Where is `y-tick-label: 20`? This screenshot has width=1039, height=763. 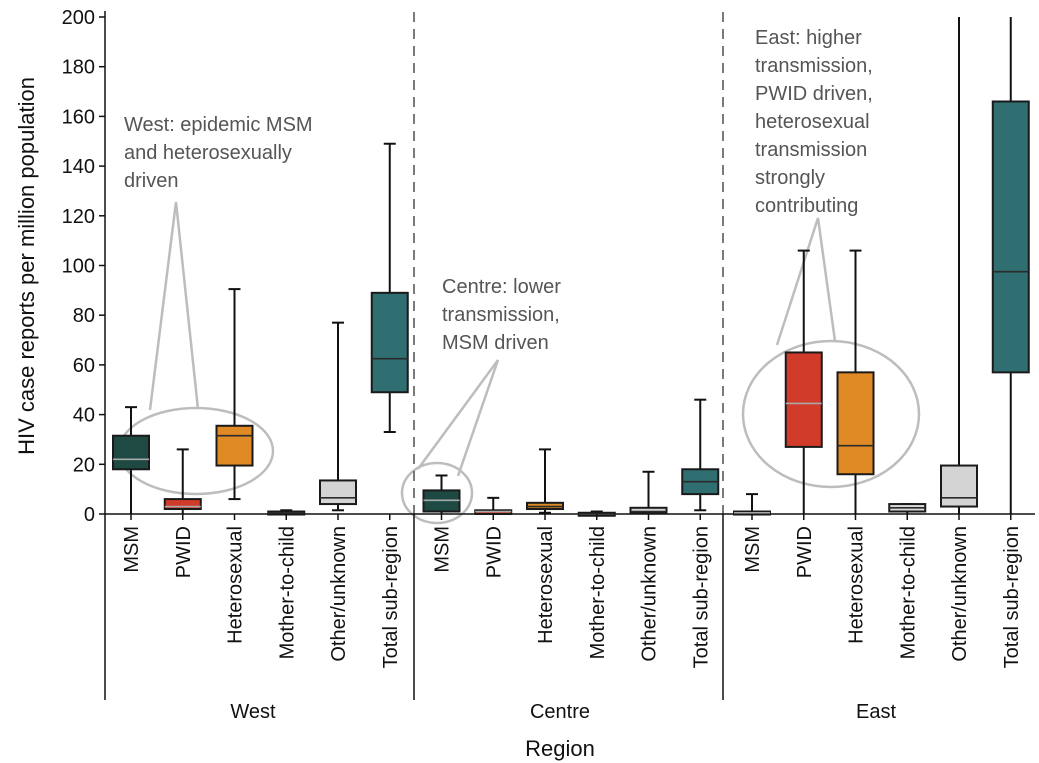 y-tick-label: 20 is located at coordinates (84, 465).